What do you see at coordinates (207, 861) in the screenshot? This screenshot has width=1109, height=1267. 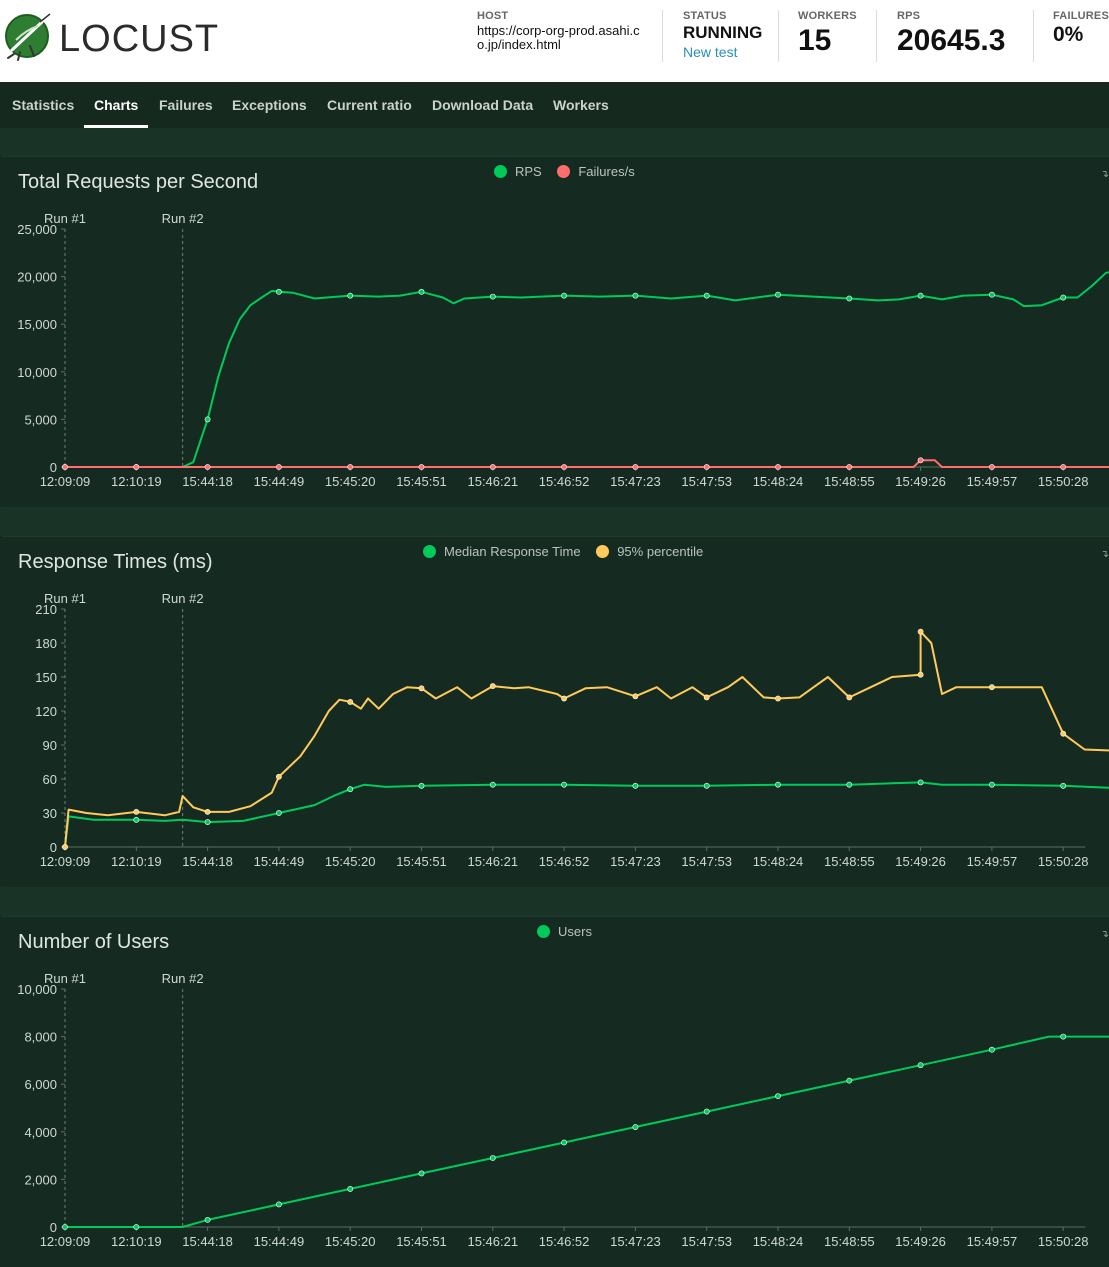 I see `x-tick-label: 15:44:18` at bounding box center [207, 861].